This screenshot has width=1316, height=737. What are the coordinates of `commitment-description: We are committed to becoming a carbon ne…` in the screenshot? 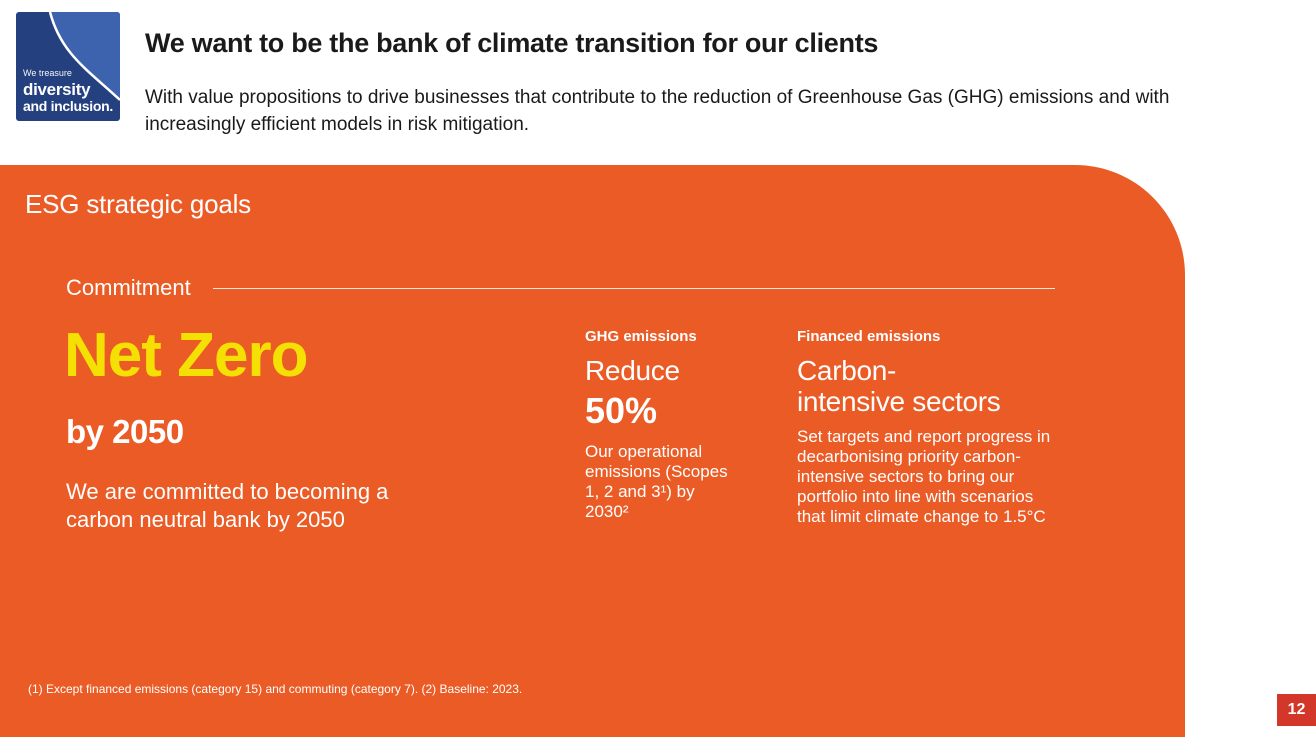 It's located at (227, 505).